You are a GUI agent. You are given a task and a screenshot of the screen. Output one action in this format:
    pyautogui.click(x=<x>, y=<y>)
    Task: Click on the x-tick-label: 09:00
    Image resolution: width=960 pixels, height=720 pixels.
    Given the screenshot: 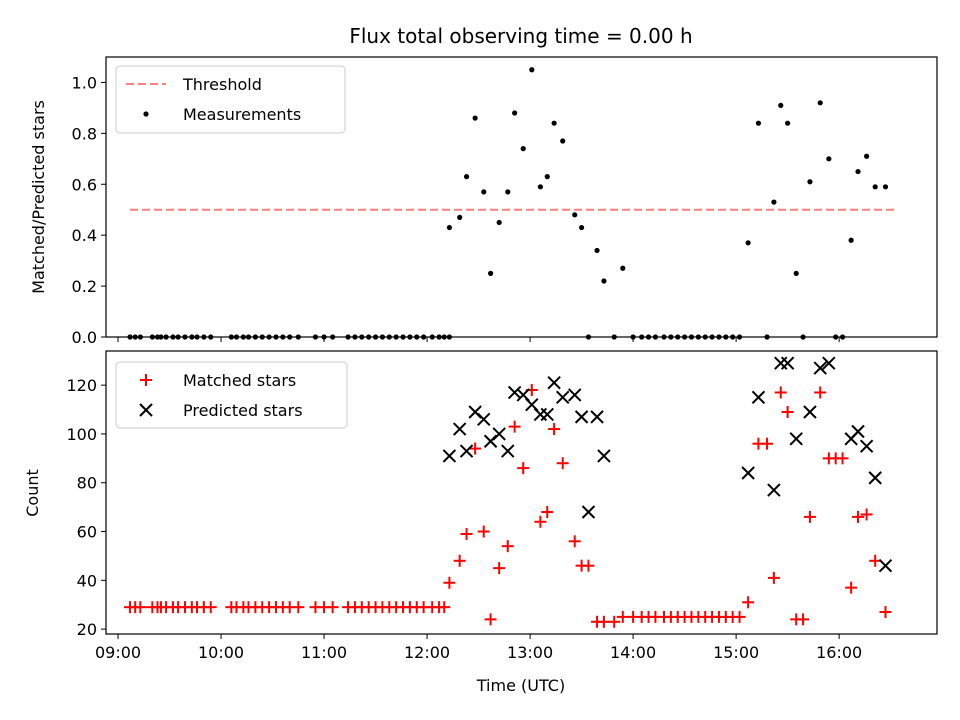 What is the action you would take?
    pyautogui.click(x=118, y=652)
    